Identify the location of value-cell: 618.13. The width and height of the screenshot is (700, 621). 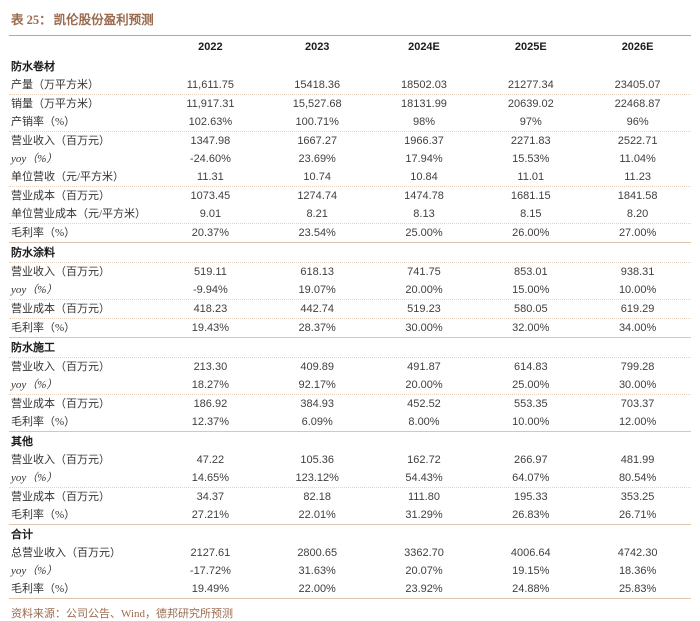
(317, 272).